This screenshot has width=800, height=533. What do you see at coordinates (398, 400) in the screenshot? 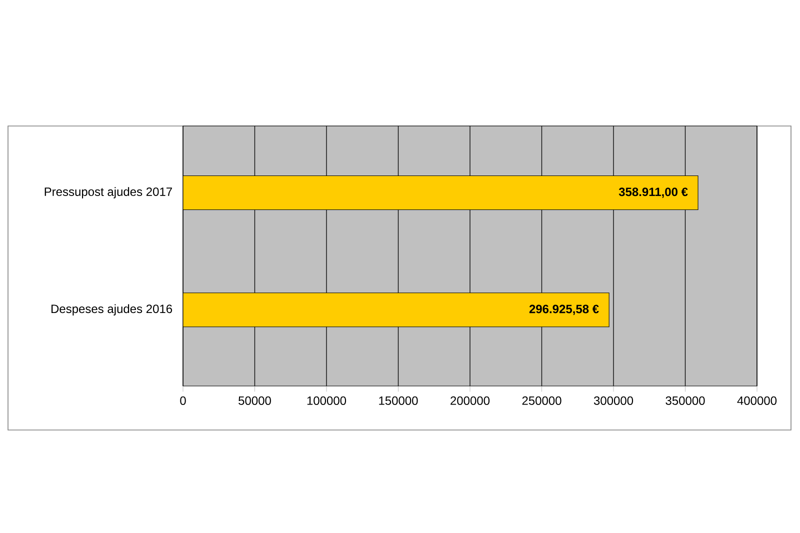
I see `x-tick-label: 150000` at bounding box center [398, 400].